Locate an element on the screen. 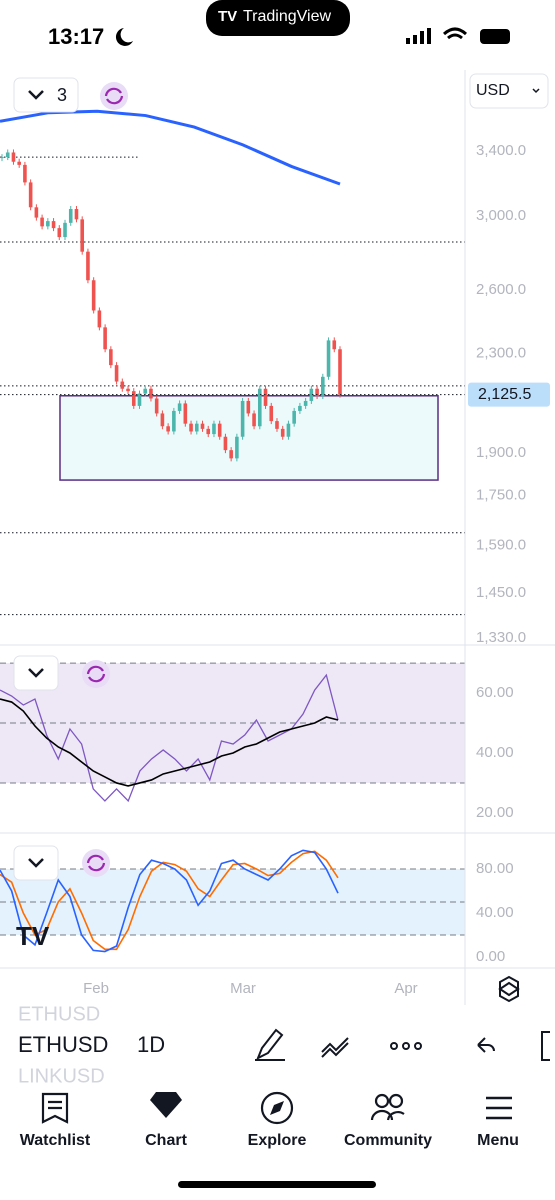 Image resolution: width=555 pixels, height=1200 pixels. y-tick-label: 40.00 is located at coordinates (495, 912).